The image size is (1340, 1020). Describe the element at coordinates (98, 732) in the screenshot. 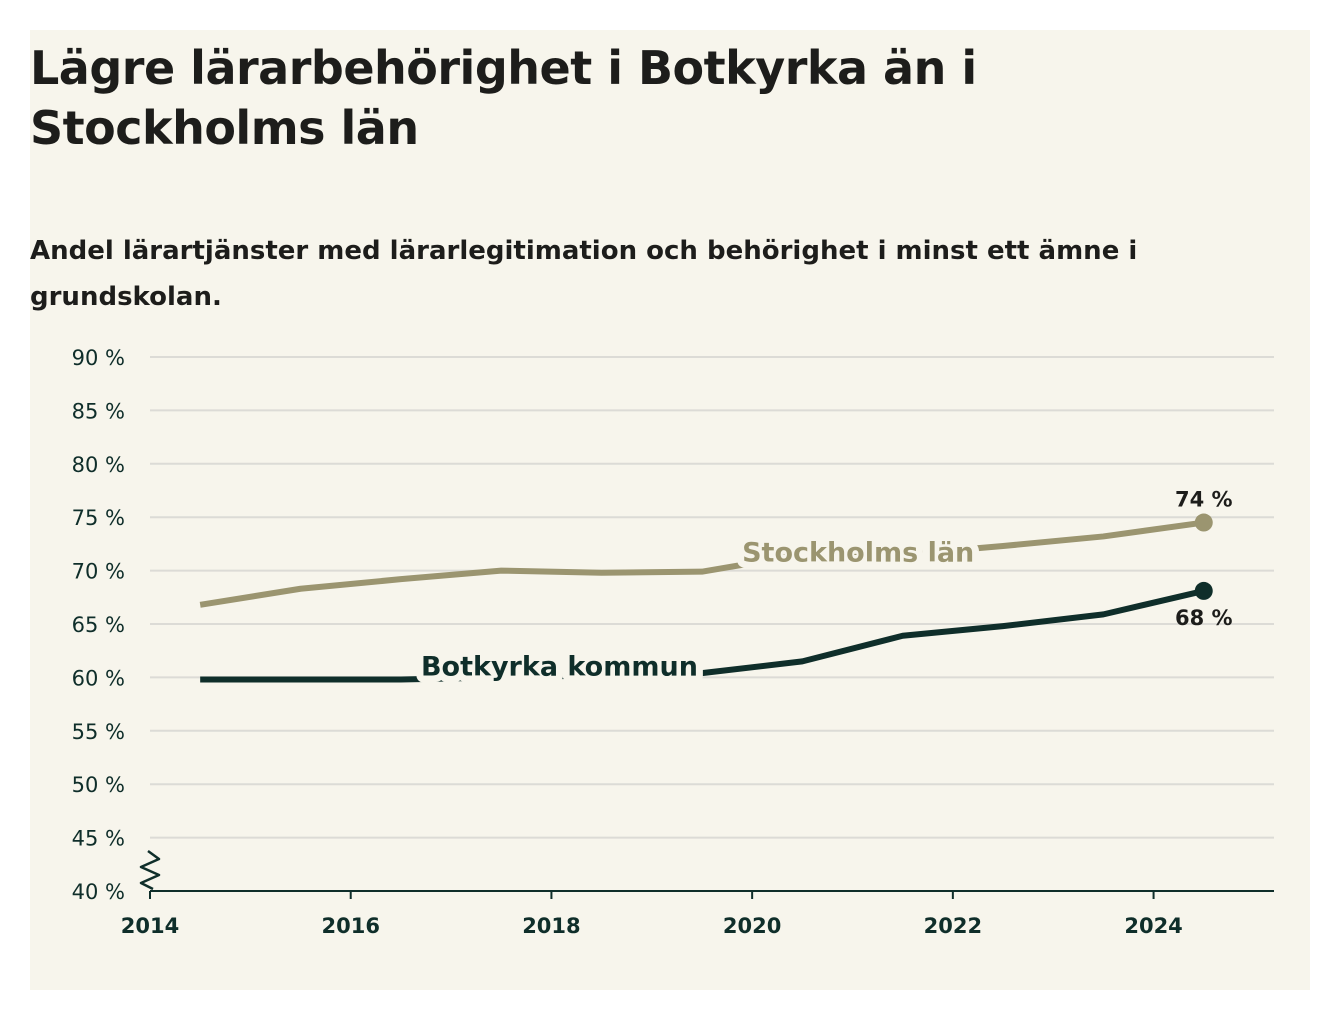

I see `y-tick-label: 55 %` at that location.